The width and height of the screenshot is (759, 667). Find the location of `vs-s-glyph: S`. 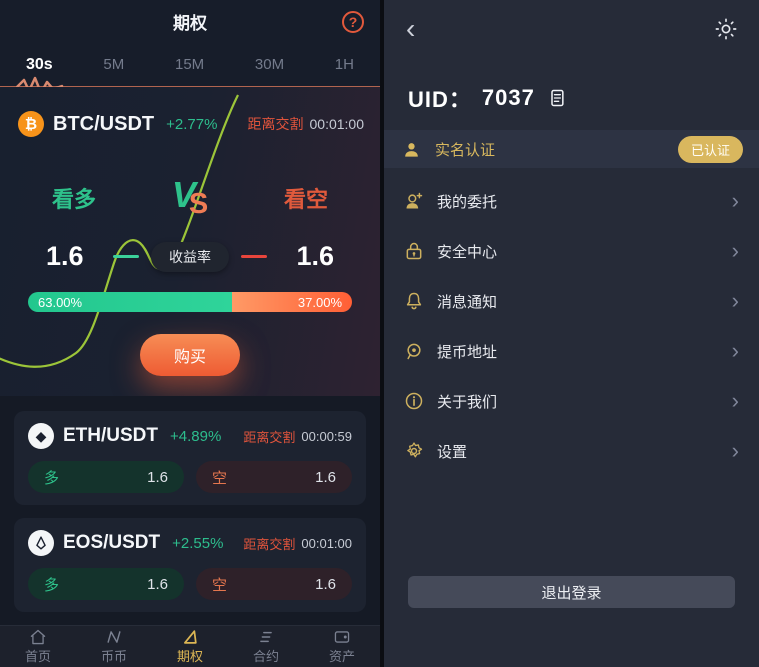

vs-s-glyph: S is located at coordinates (198, 204).